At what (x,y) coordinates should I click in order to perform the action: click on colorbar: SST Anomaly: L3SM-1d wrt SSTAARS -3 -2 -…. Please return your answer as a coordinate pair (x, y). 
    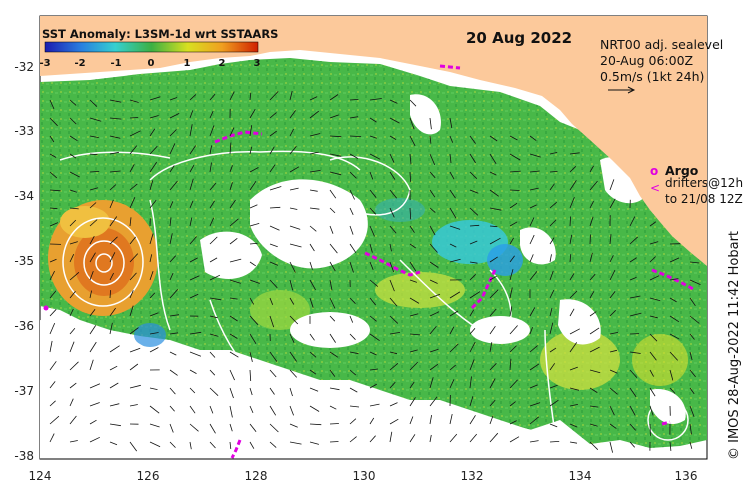
    Looking at the image, I should click on (158, 48).